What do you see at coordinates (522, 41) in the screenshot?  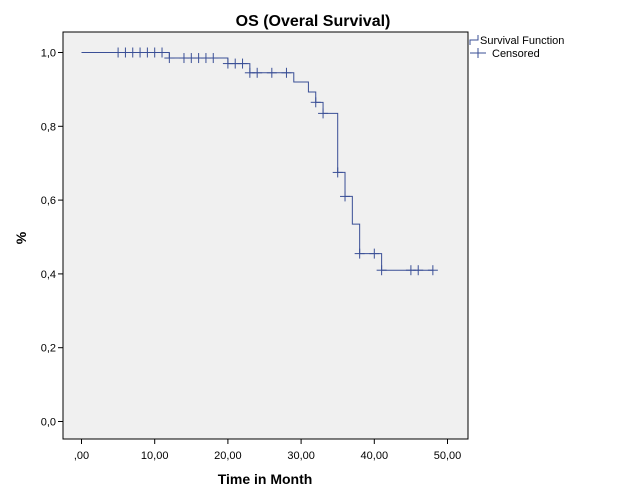 I see `legend-survival-label: Survival Function` at bounding box center [522, 41].